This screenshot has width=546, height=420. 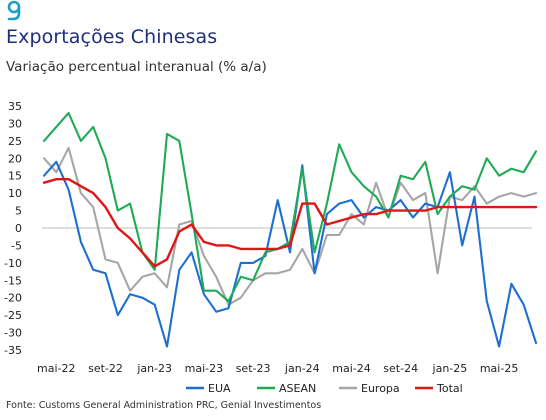 I want to click on y-axis: 35 30 25 20 15 10 5 0 -5 -10 -15 -20 -25 -30 -35, so click(x=13, y=228).